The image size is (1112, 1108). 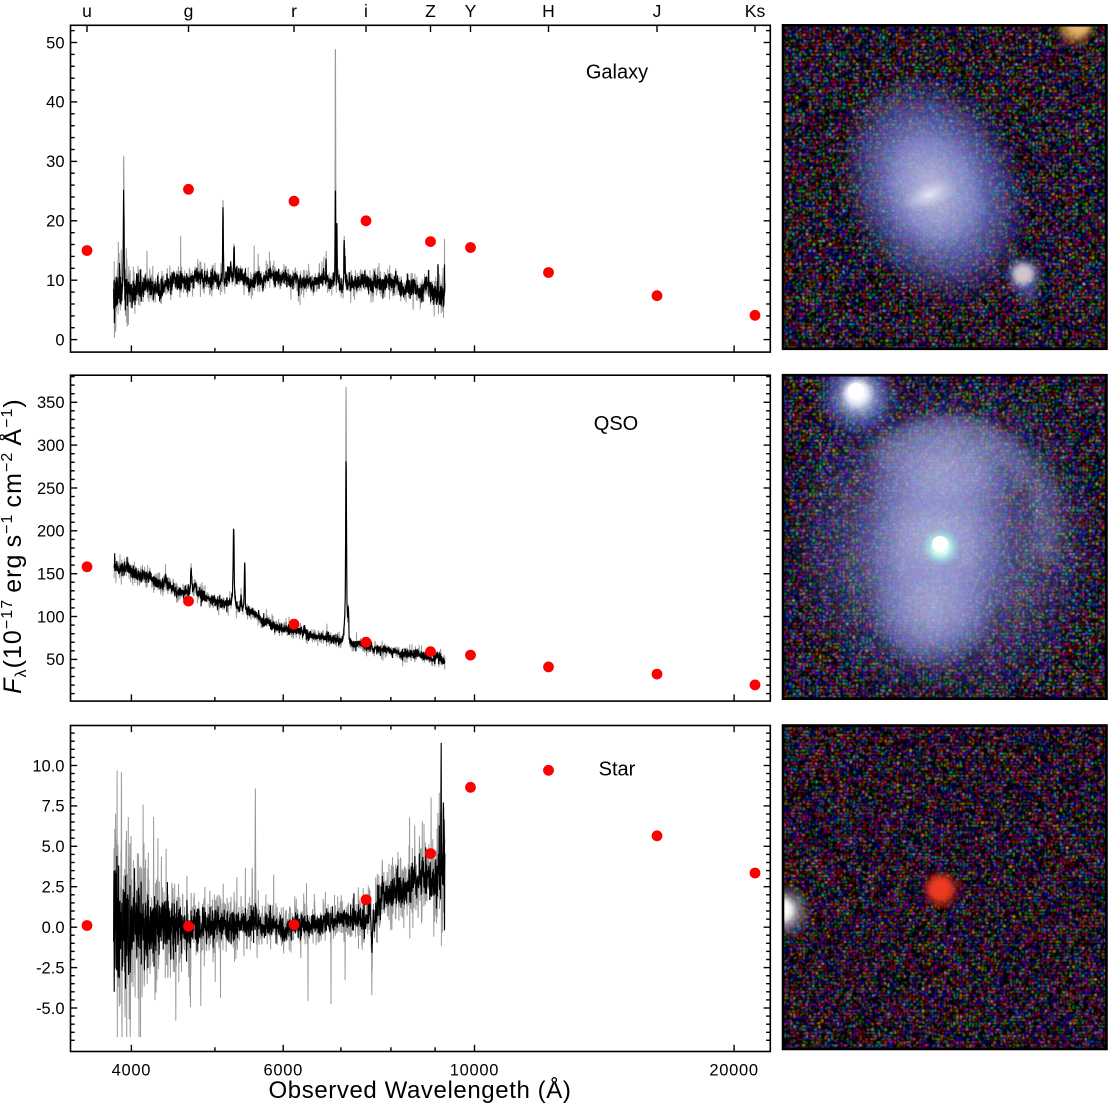 I want to click on svg-text: r, so click(x=294, y=11).